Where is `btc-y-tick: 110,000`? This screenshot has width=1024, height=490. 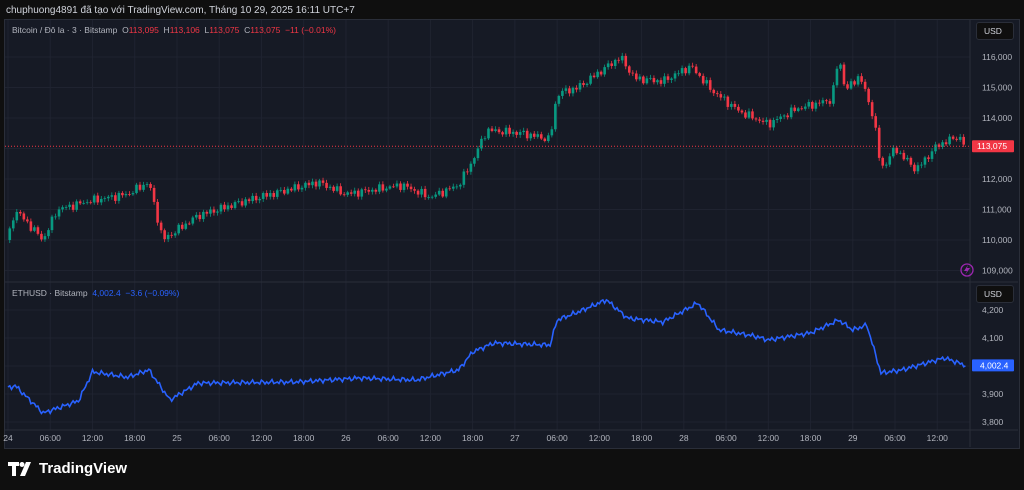
btc-y-tick: 110,000 is located at coordinates (997, 240).